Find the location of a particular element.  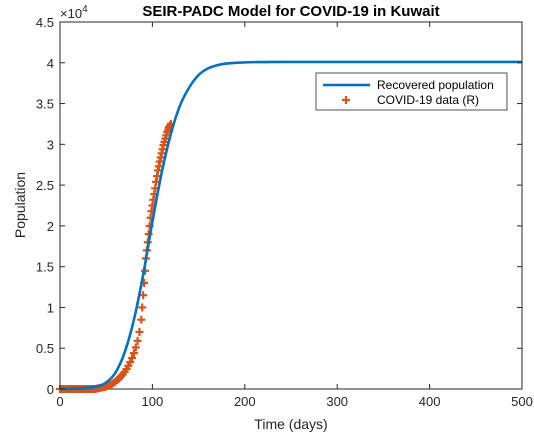

y-tick-label: 1 is located at coordinates (50, 307).